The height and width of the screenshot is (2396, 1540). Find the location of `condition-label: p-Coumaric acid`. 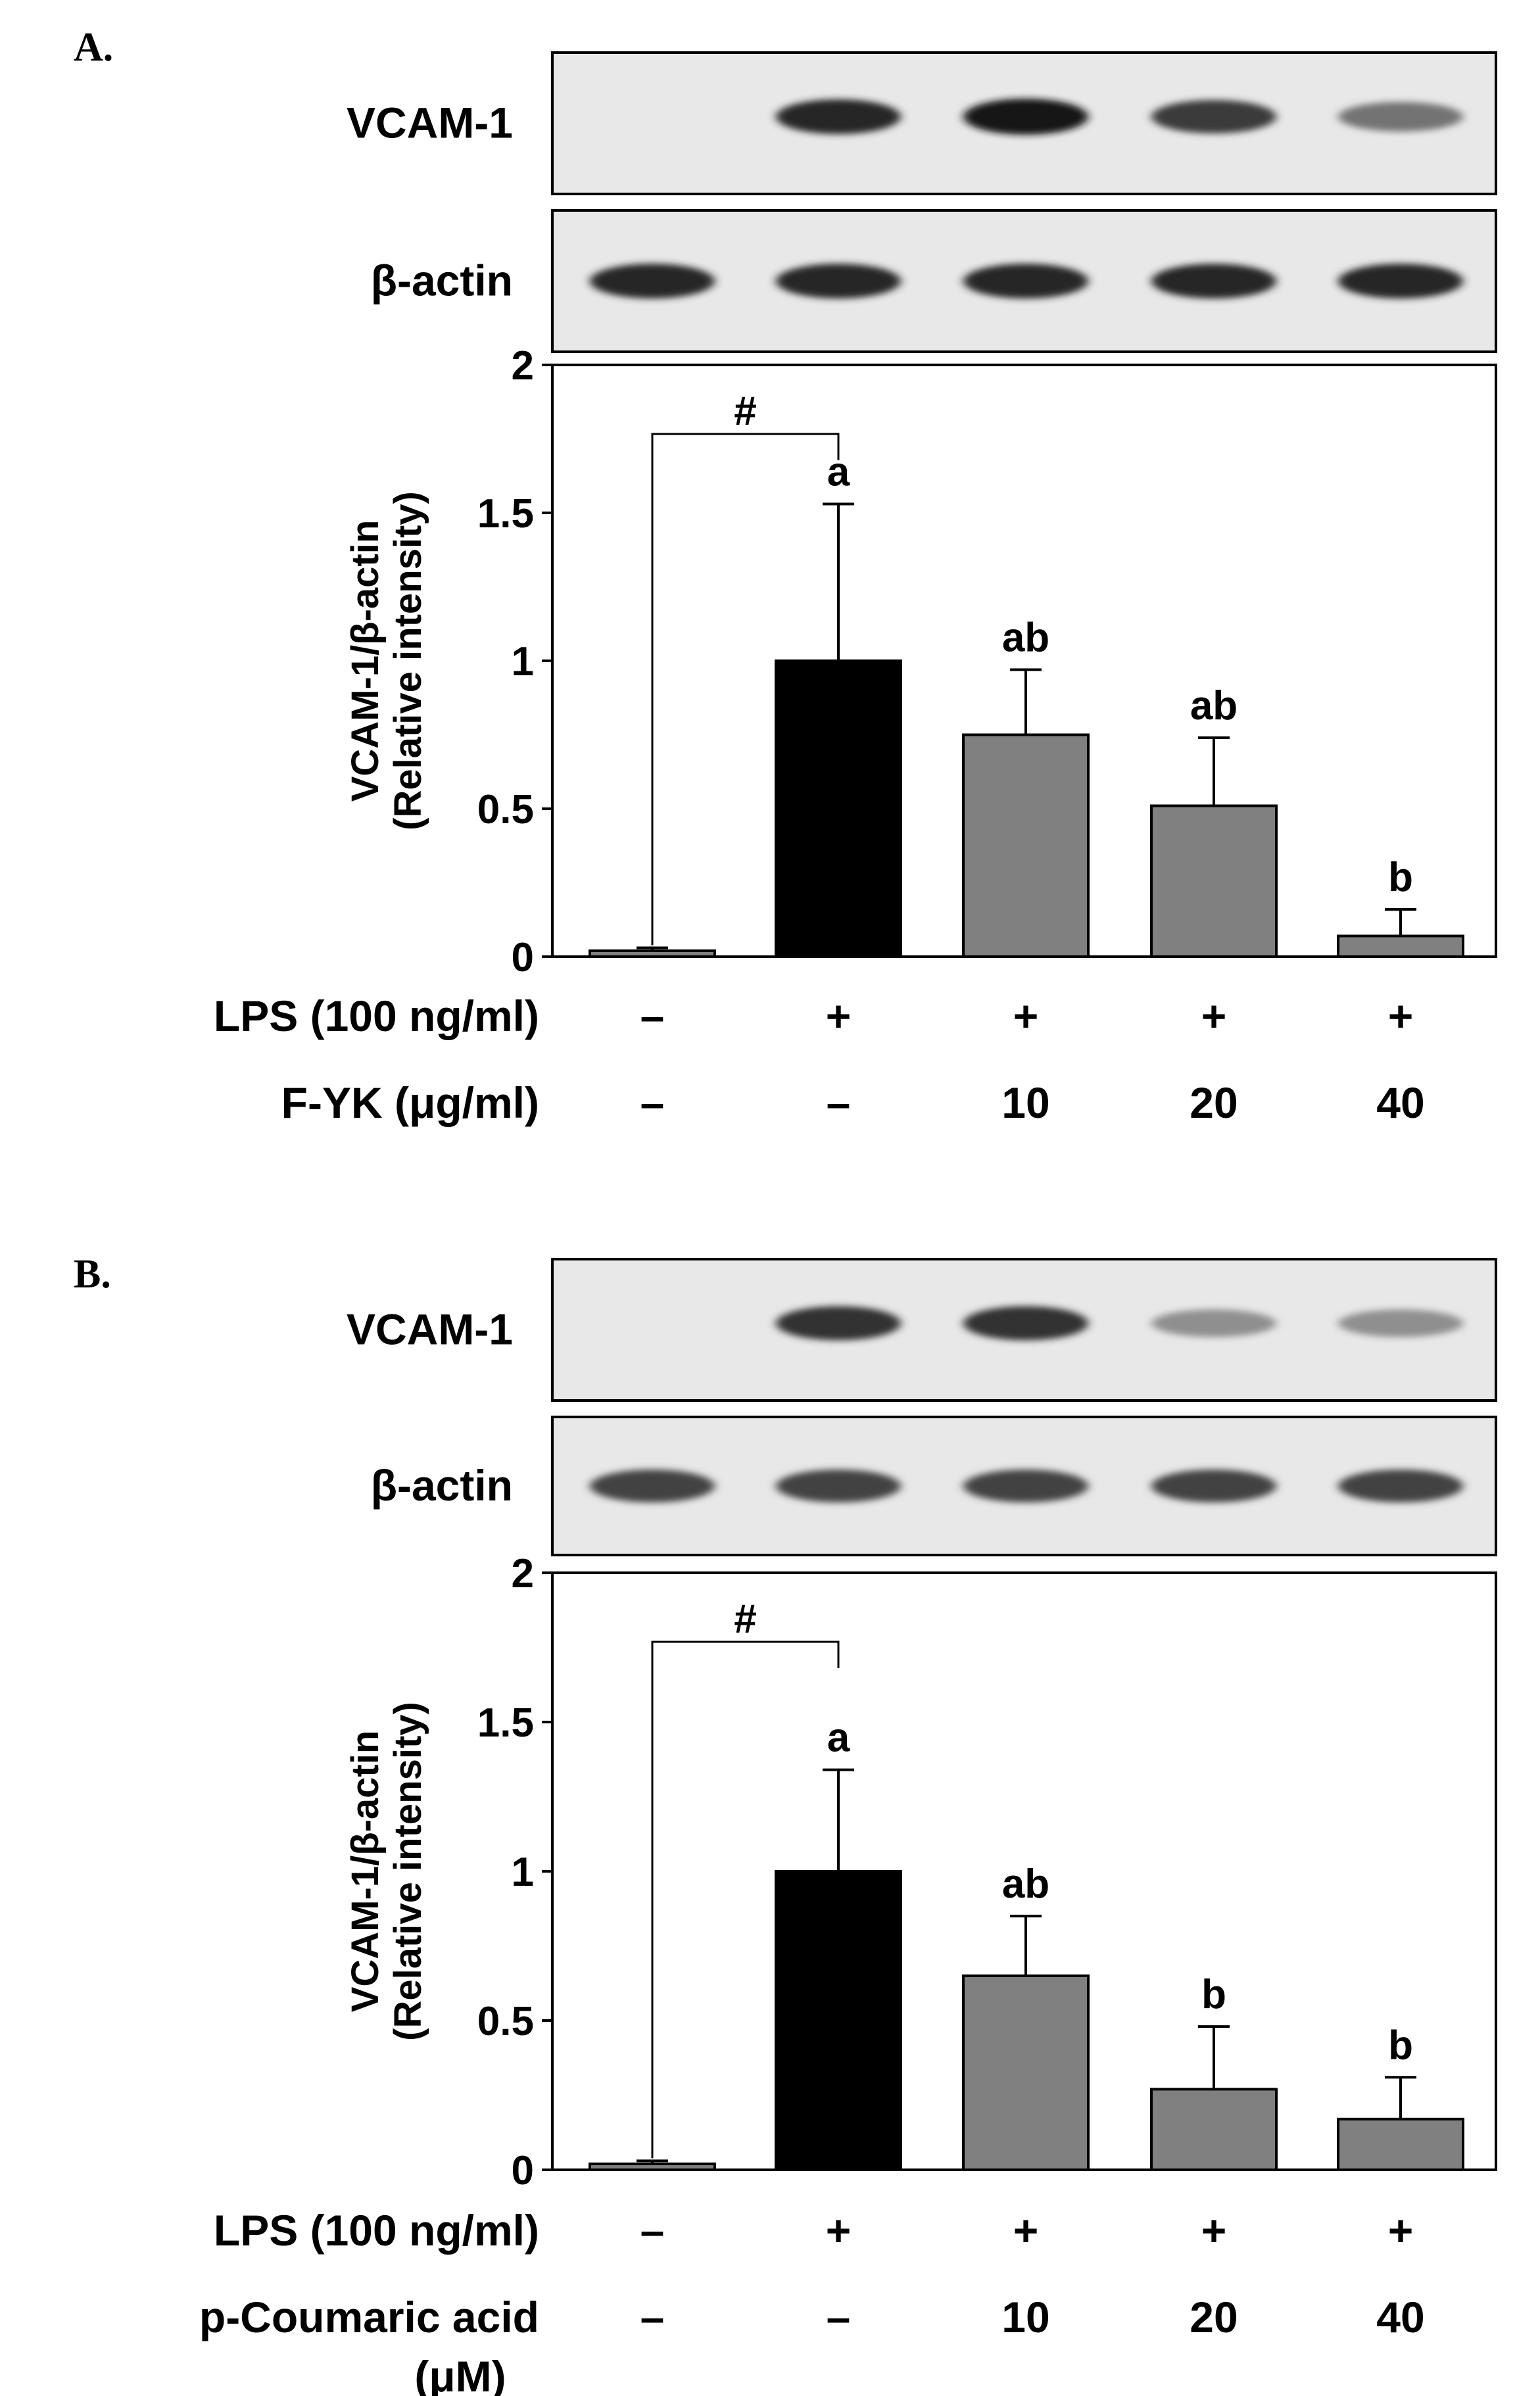

condition-label: p-Coumaric acid is located at coordinates (369, 2317).